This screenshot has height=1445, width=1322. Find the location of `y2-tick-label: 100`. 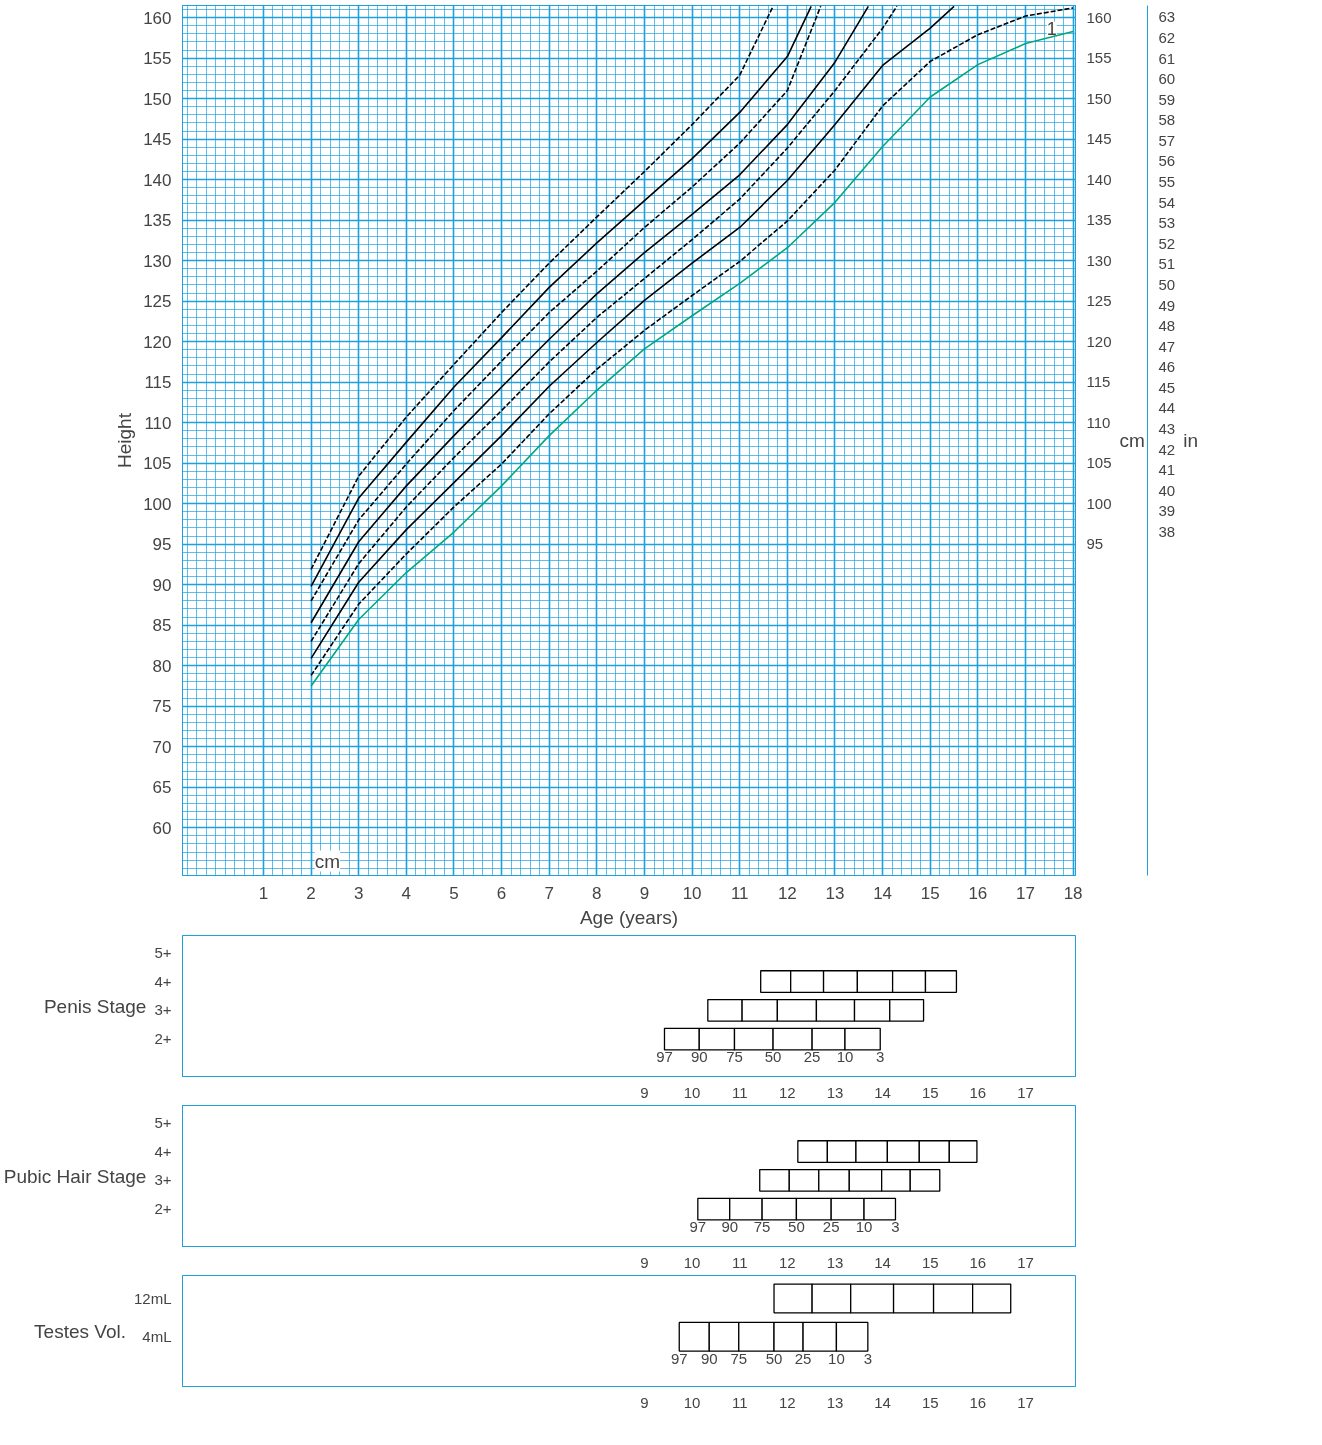

y2-tick-label: 100 is located at coordinates (1099, 503).